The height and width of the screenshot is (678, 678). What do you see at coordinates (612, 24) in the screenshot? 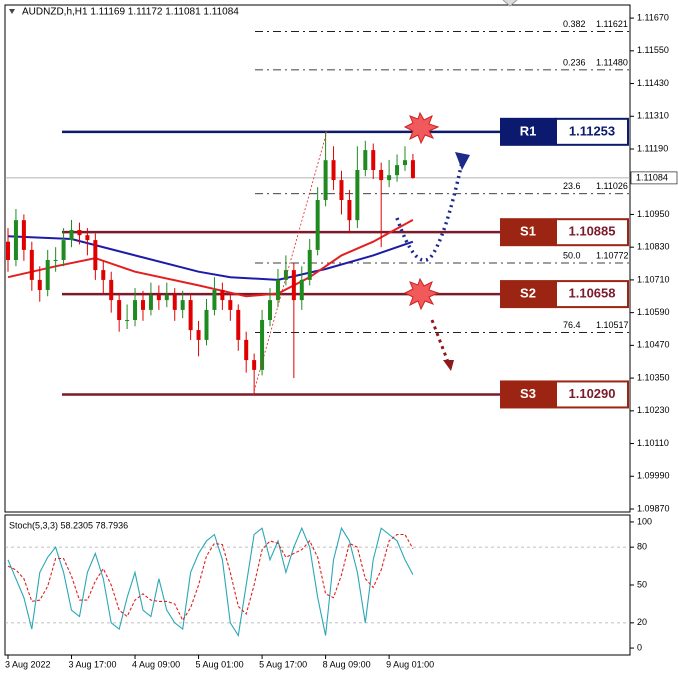
I see `fib-price: 1.11621` at bounding box center [612, 24].